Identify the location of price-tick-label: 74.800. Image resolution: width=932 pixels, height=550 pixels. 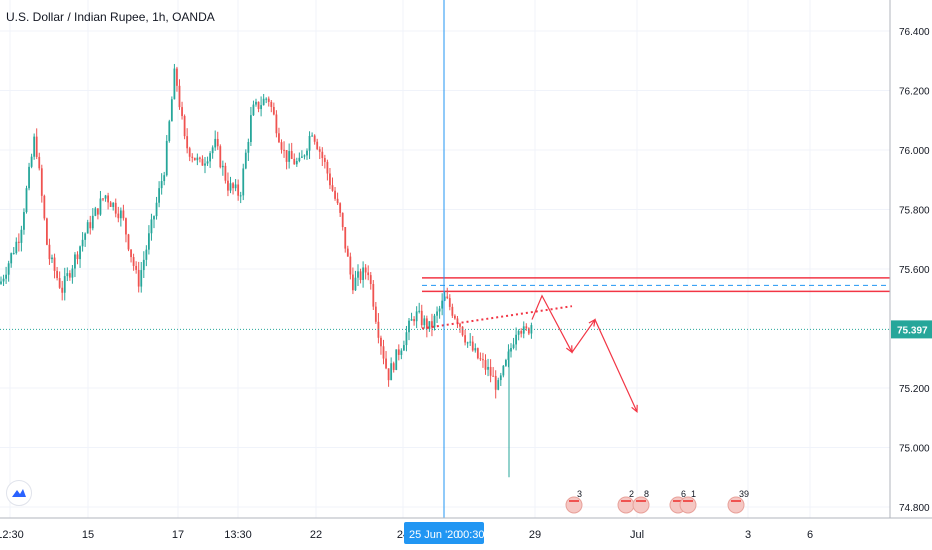
(914, 508).